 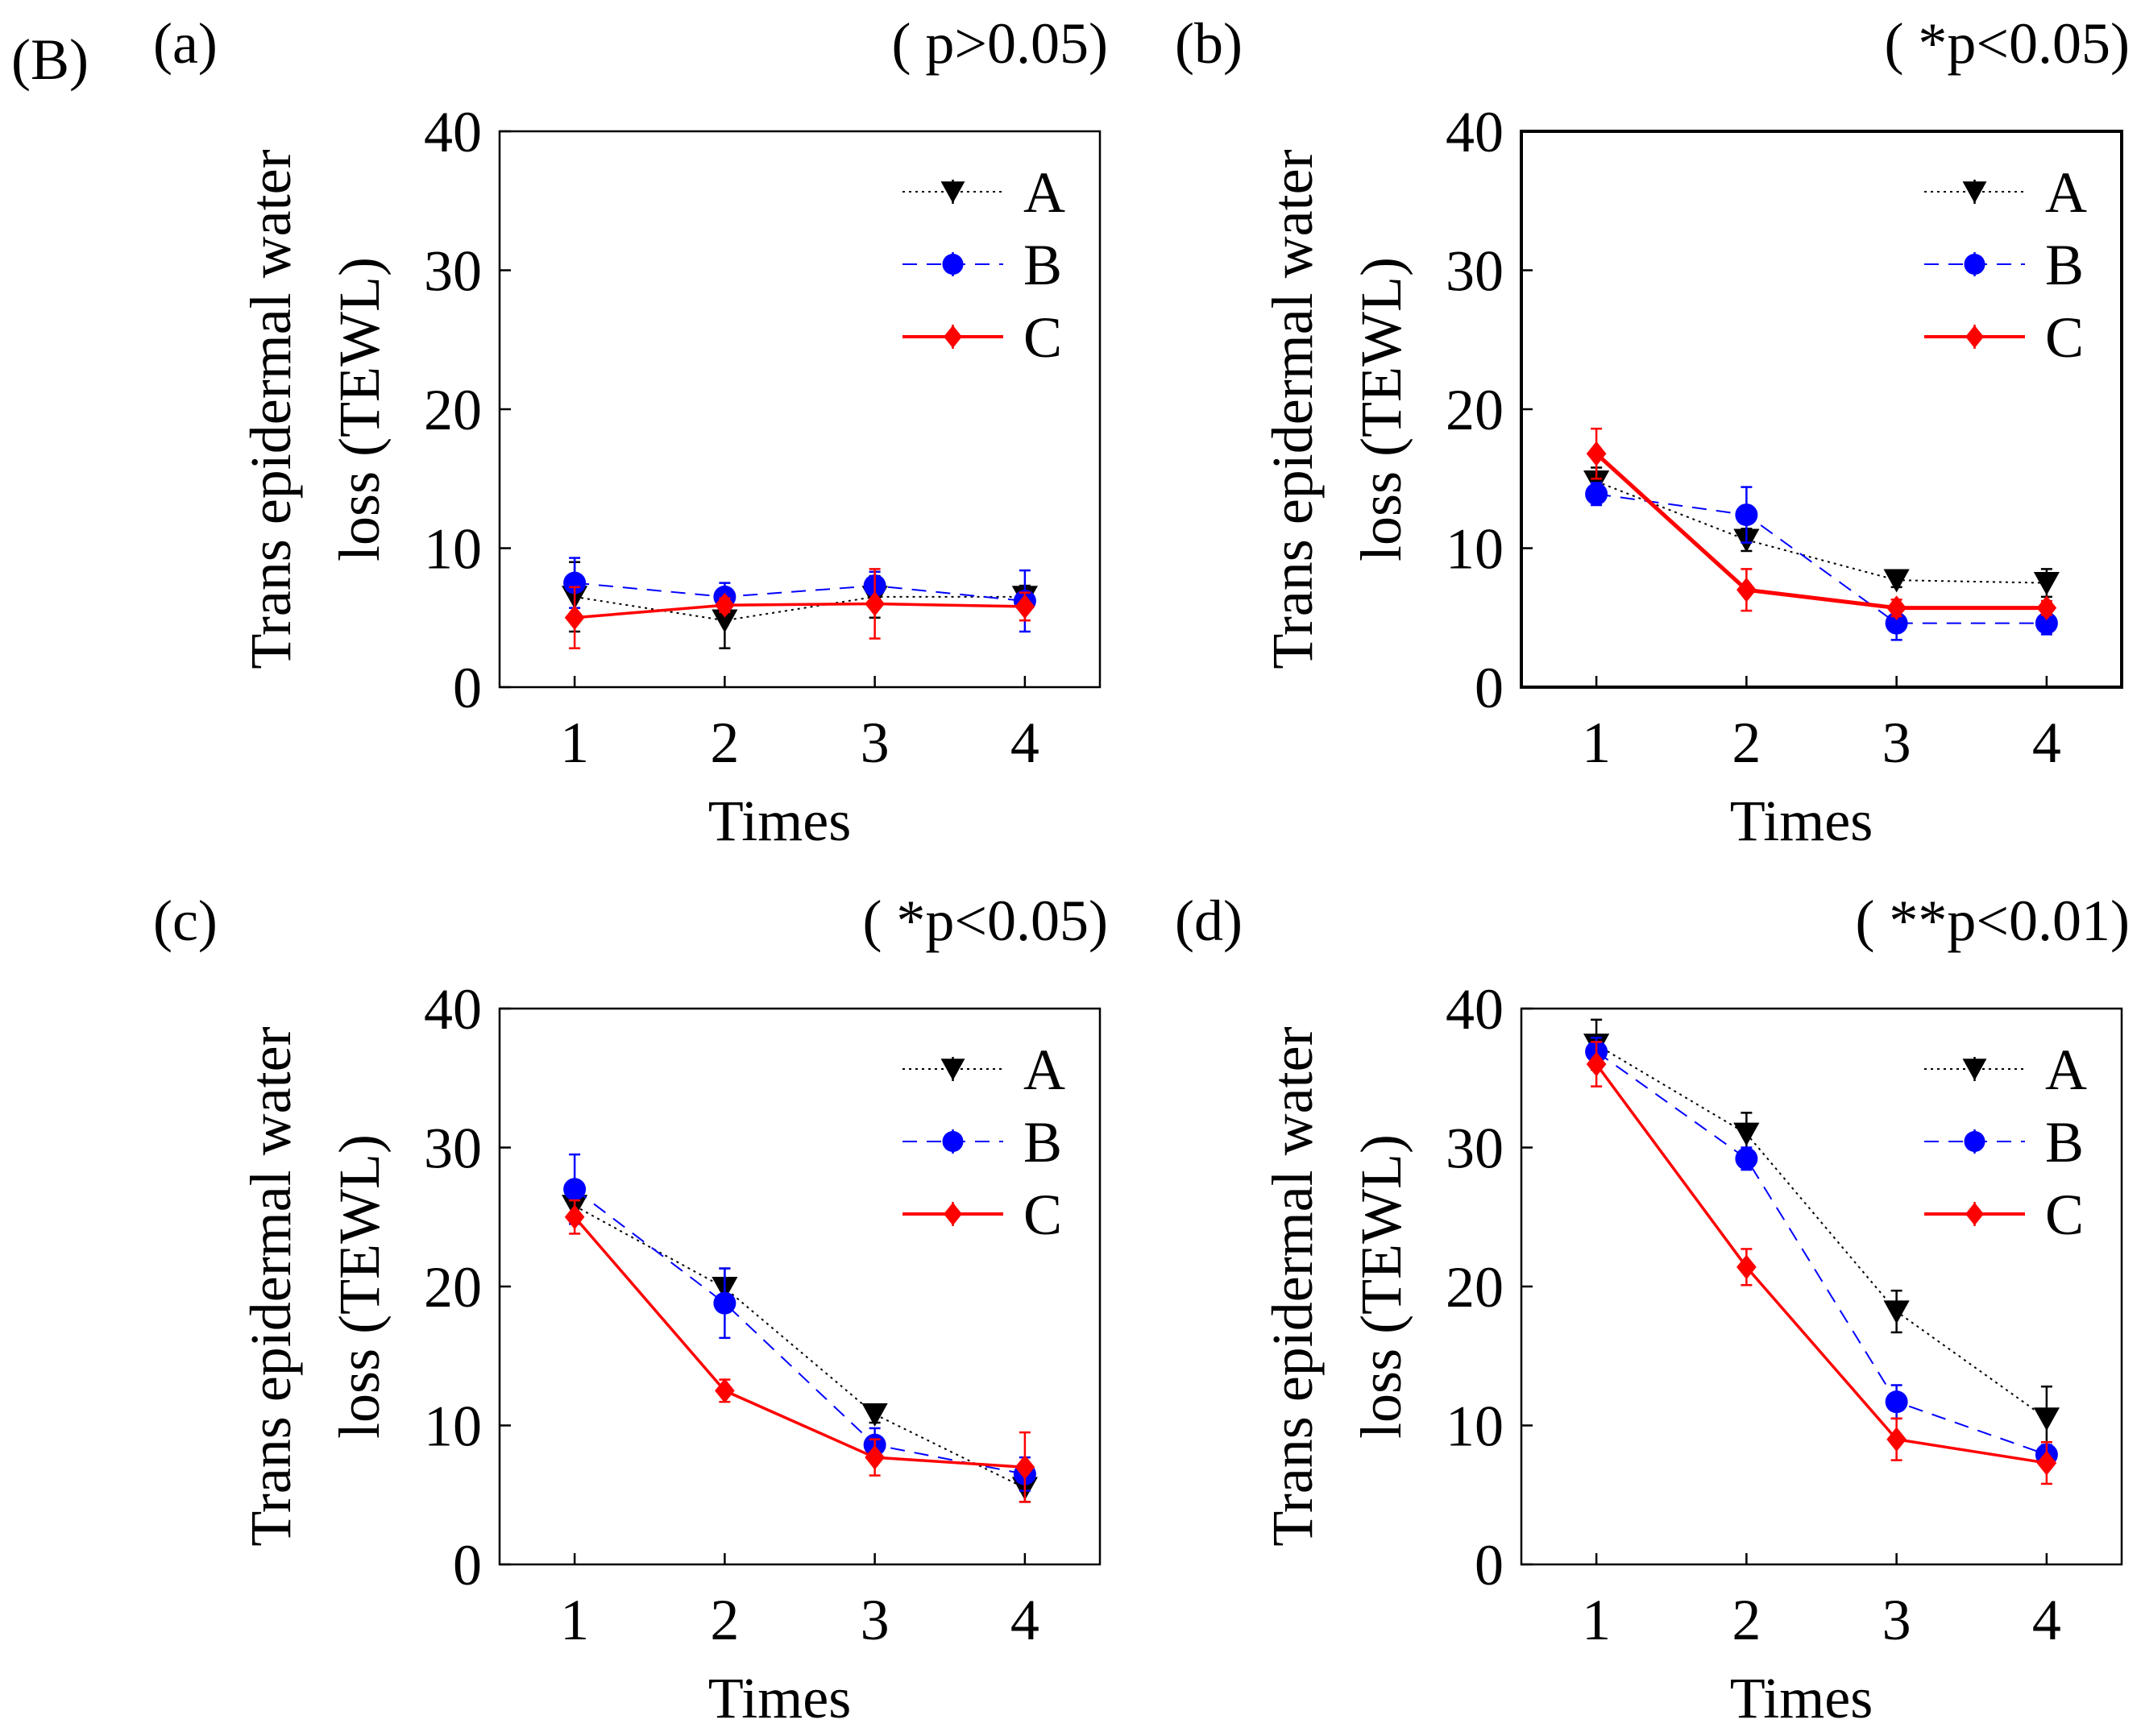 I want to click on plot-frame, so click(x=1821, y=1287).